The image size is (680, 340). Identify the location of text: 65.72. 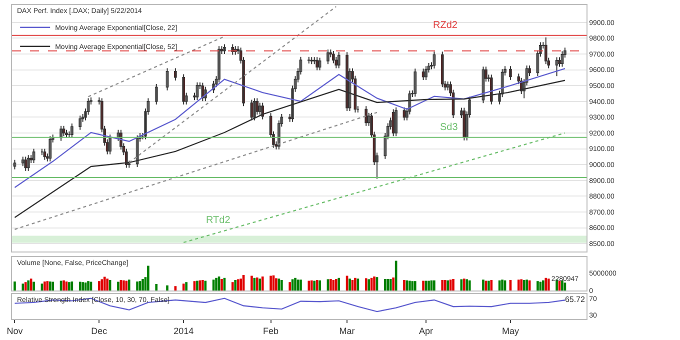
(574, 299).